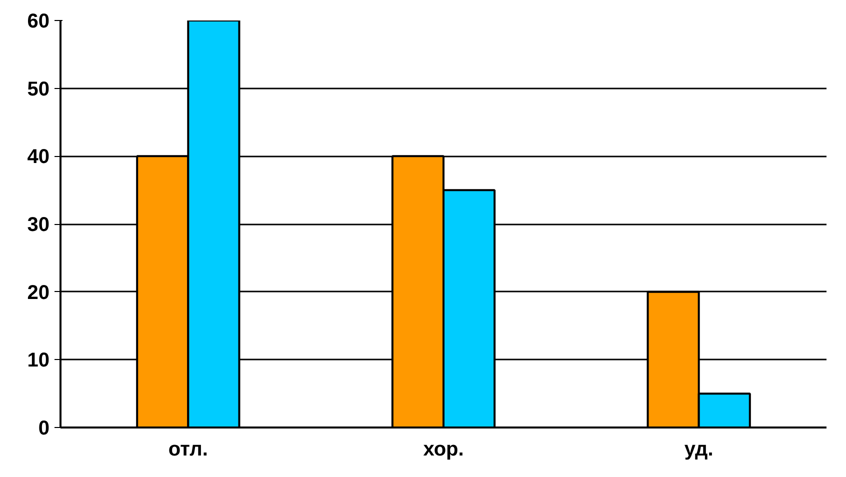  I want to click on y-tick-label: 50, so click(38, 89).